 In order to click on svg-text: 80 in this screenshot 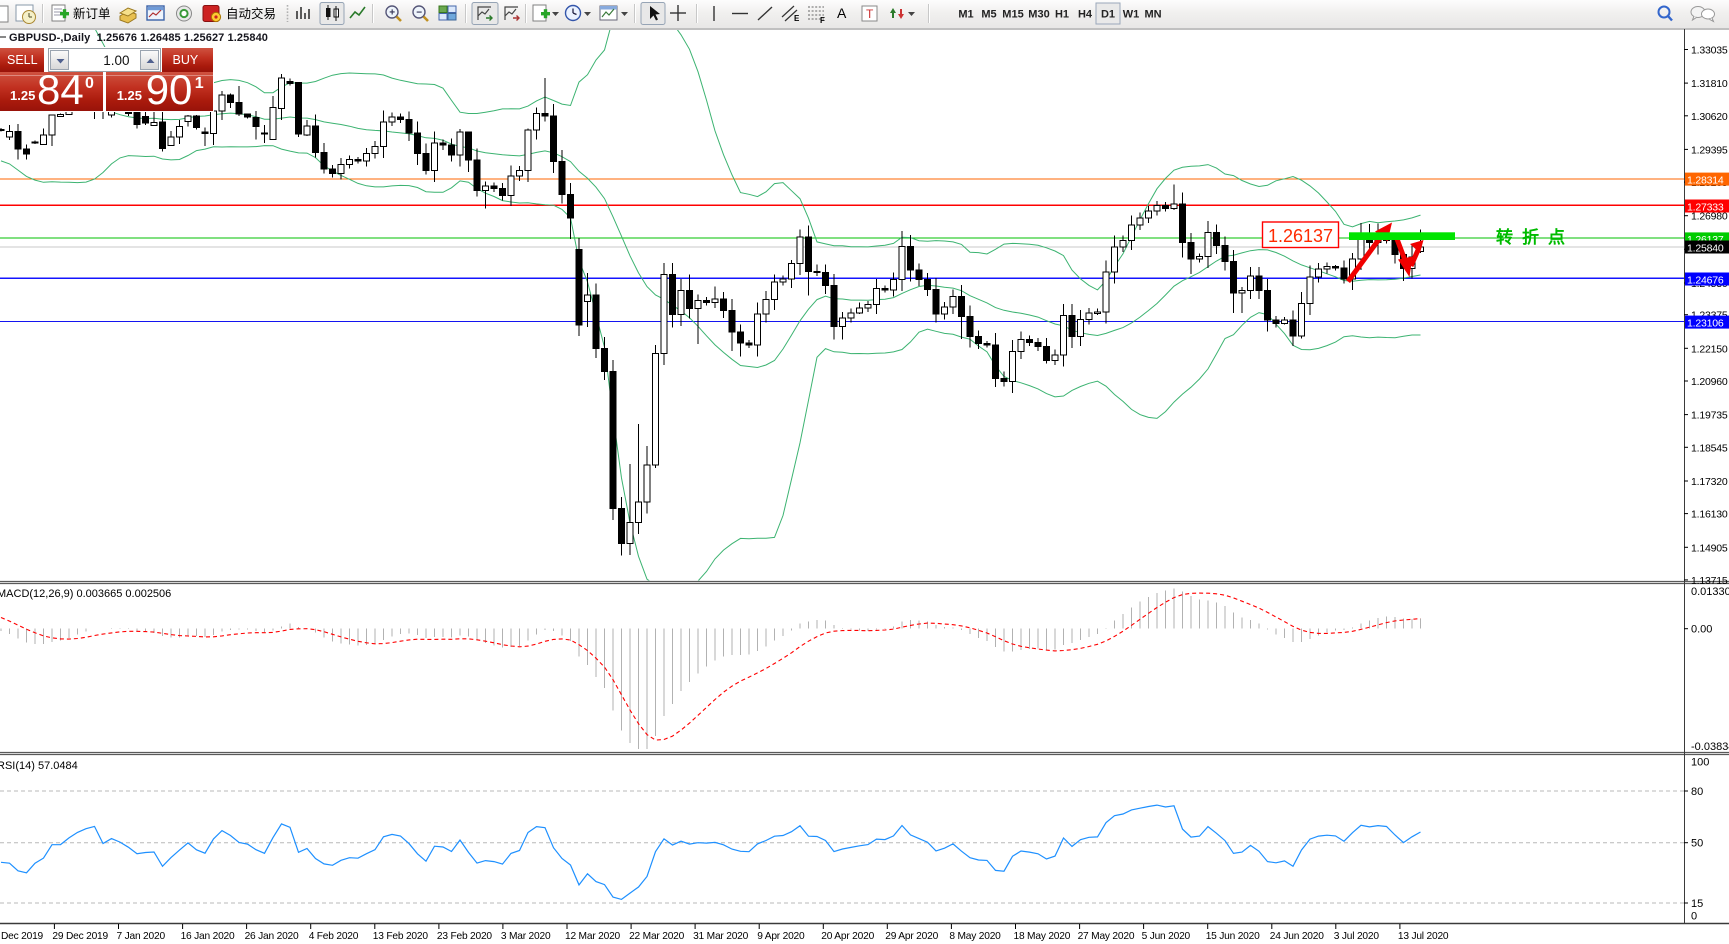, I will do `click(1697, 792)`.